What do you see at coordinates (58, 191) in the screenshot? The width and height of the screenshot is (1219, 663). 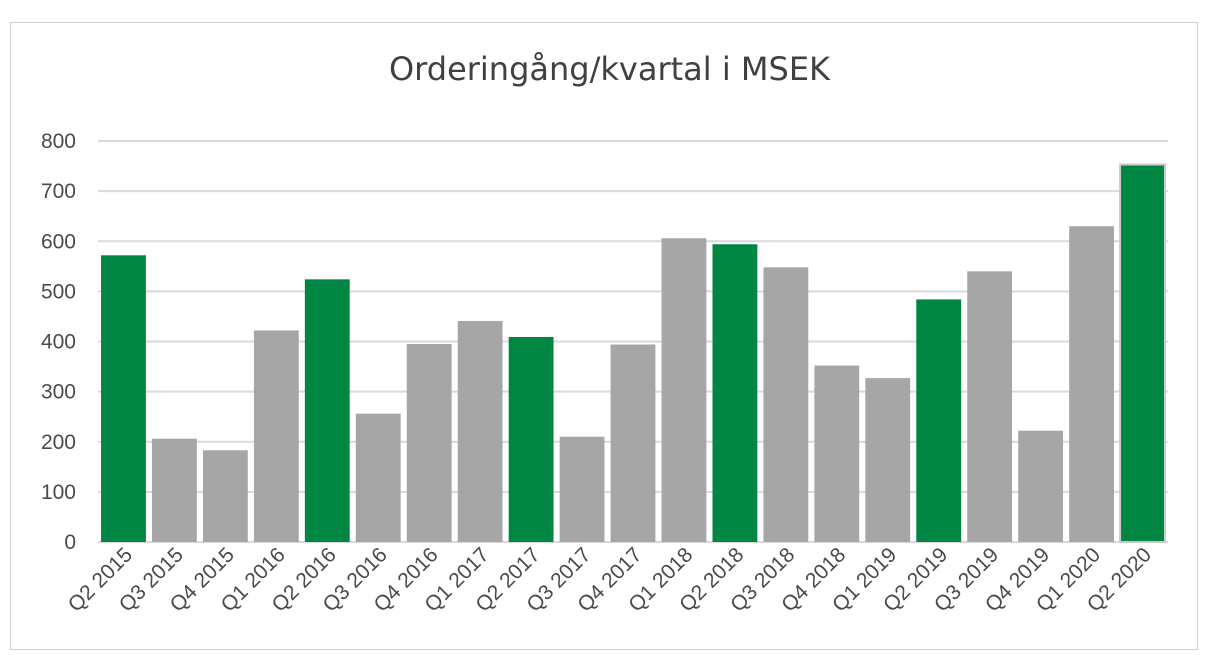 I see `y-tick-label: 700` at bounding box center [58, 191].